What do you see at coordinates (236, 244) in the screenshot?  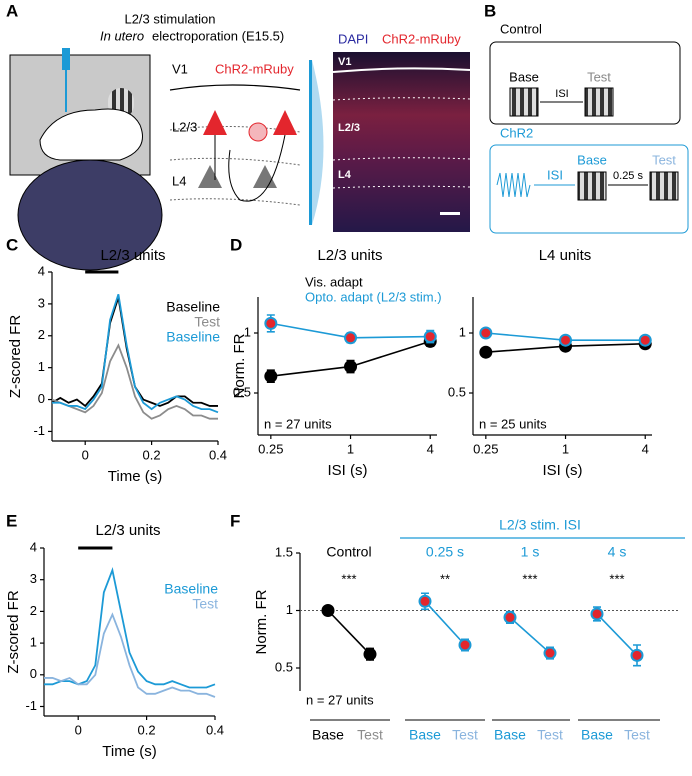 I see `panel-label: D` at bounding box center [236, 244].